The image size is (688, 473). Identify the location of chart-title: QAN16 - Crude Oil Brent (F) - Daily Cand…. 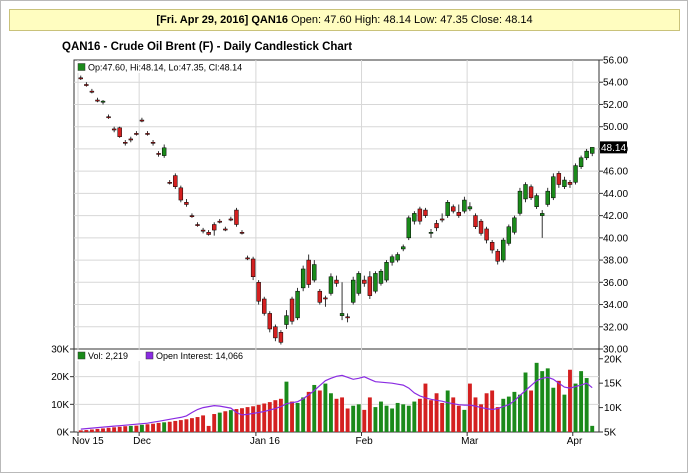
(207, 47).